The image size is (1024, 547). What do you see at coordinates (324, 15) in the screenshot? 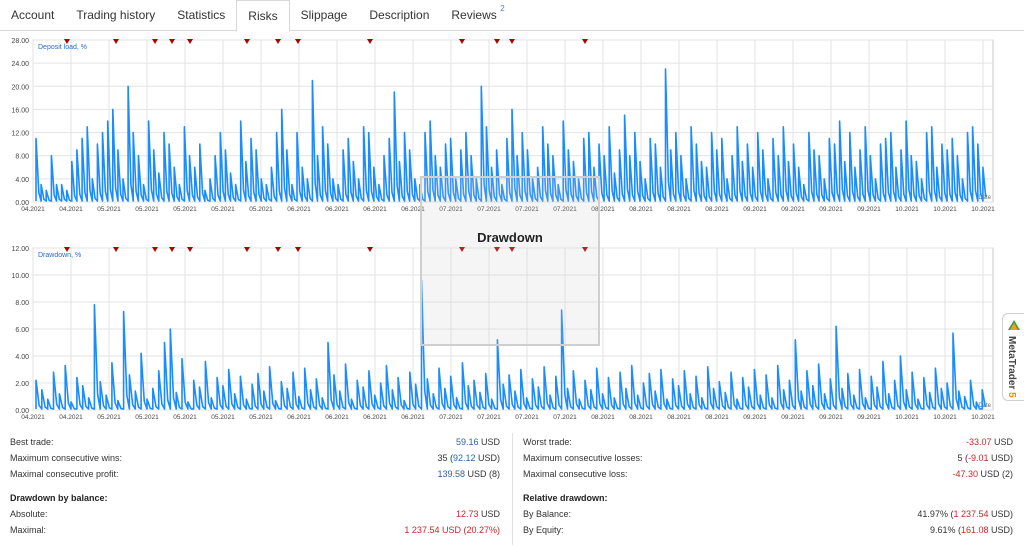
I see `tab-slippage: Slippage` at bounding box center [324, 15].